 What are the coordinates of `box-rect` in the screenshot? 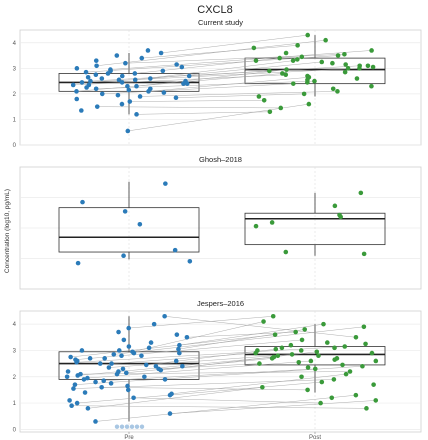 It's located at (315, 229).